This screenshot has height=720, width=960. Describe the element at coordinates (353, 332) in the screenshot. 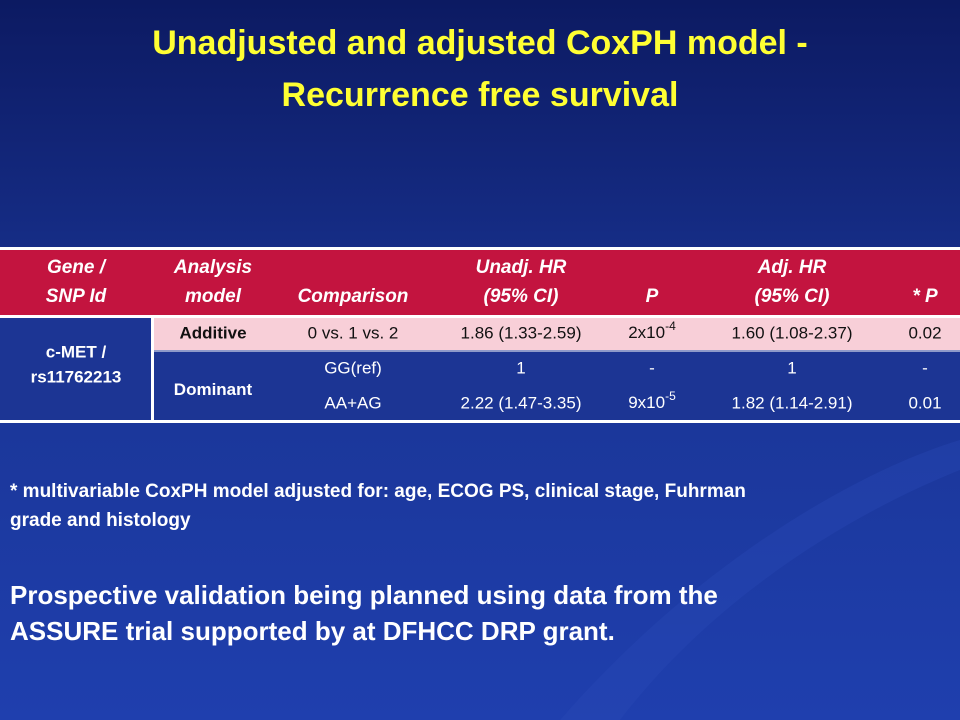

I see `table-cell: 0 vs. 1 vs. 2` at that location.